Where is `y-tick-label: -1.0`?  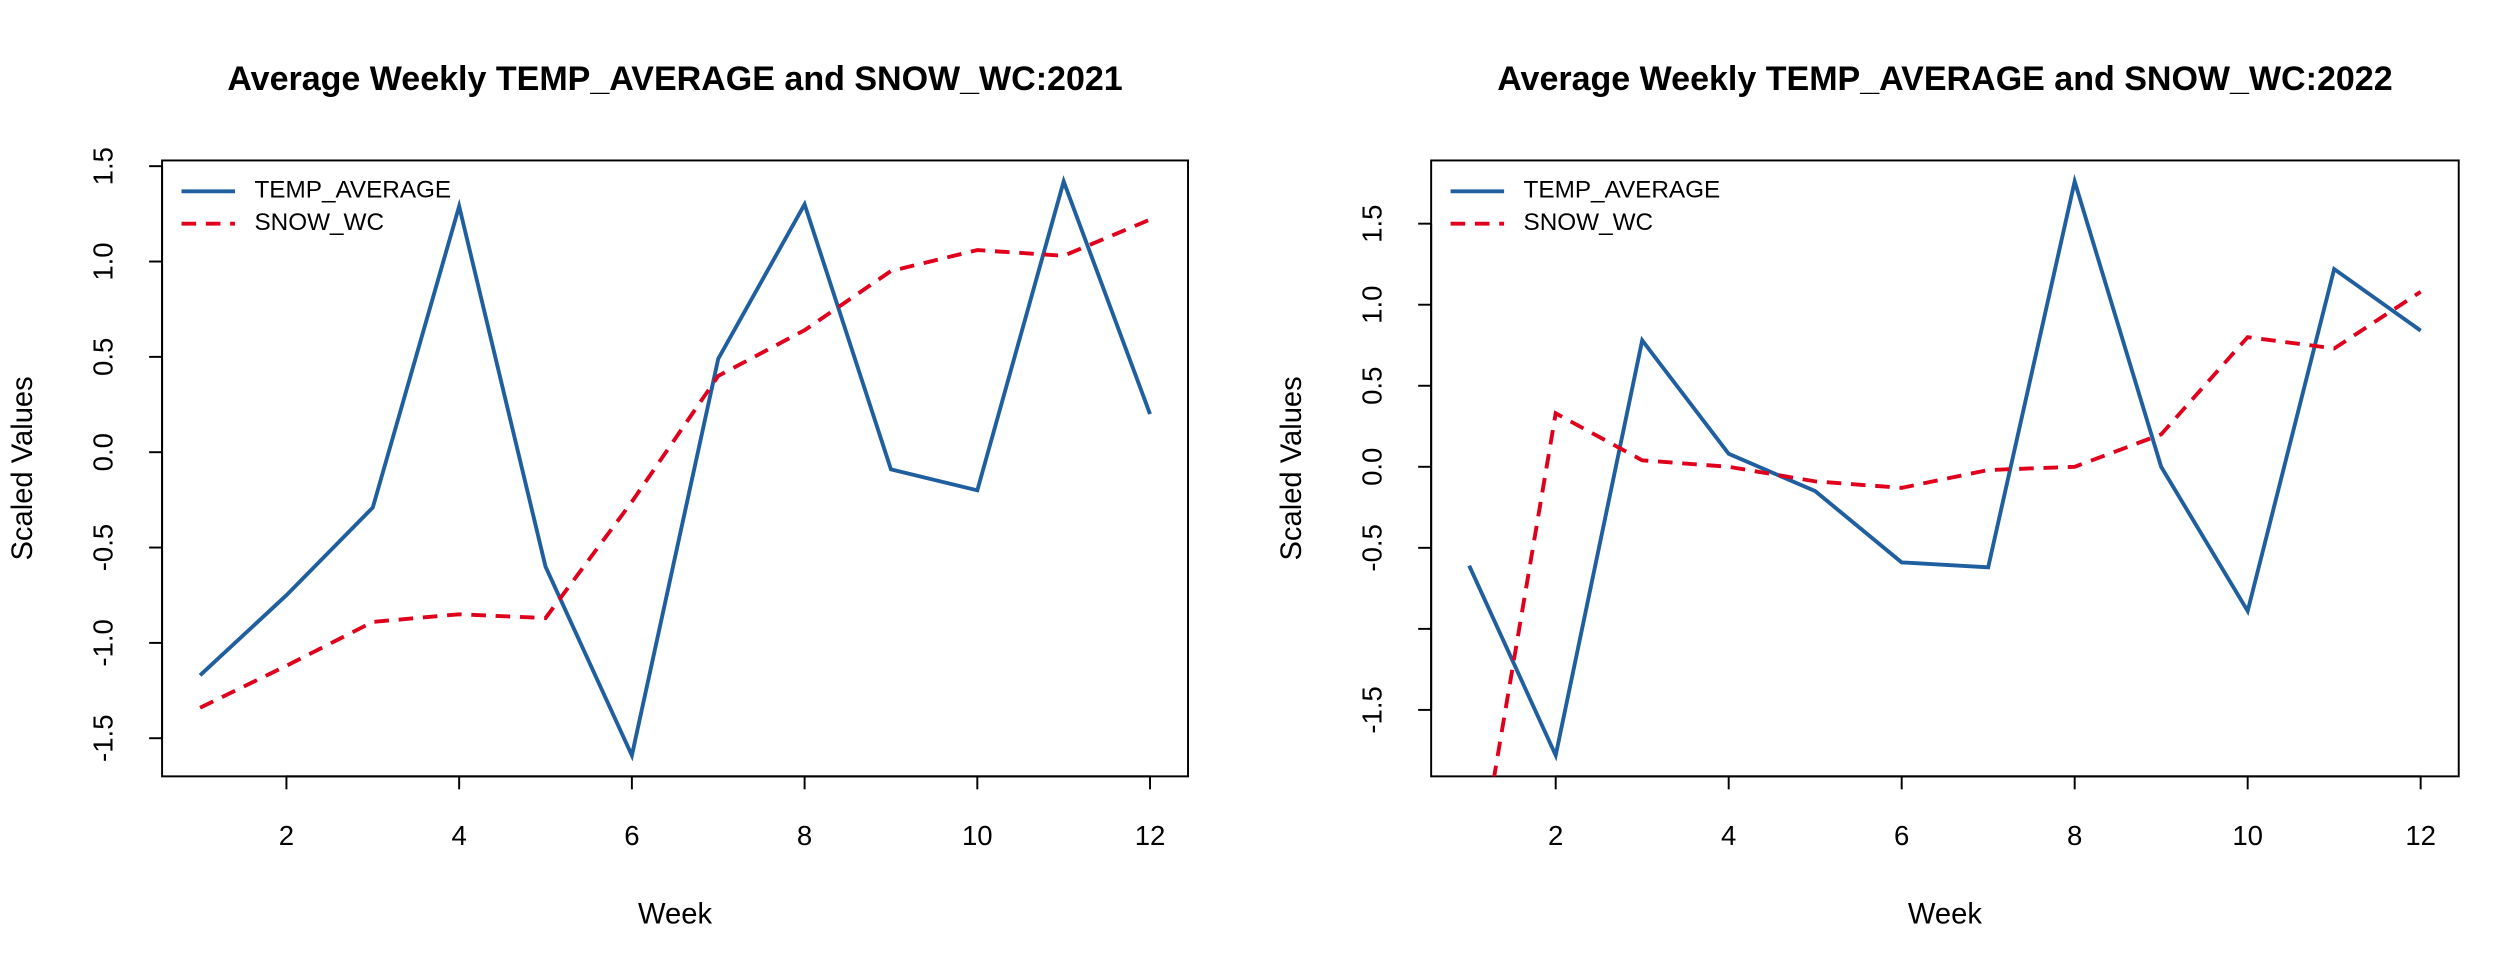
y-tick-label: -1.0 is located at coordinates (103, 642).